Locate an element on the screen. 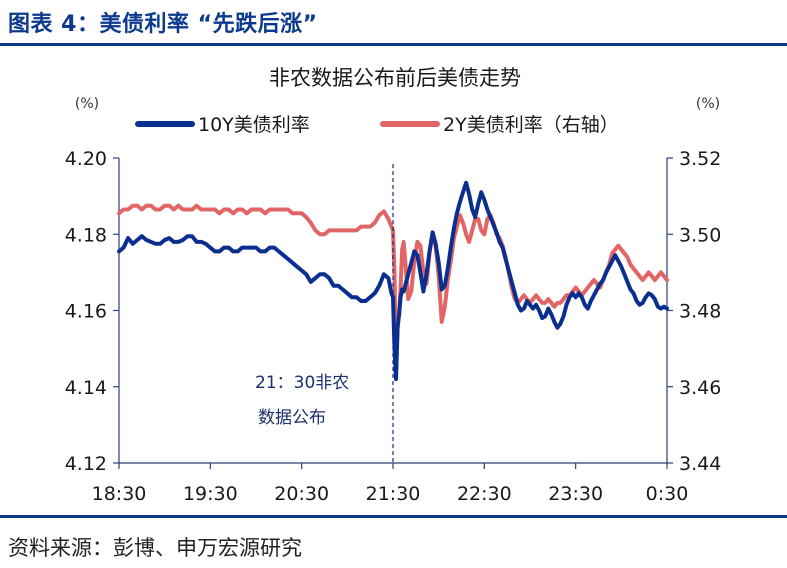 This screenshot has height=568, width=787. bottom-divider is located at coordinates (393, 516).